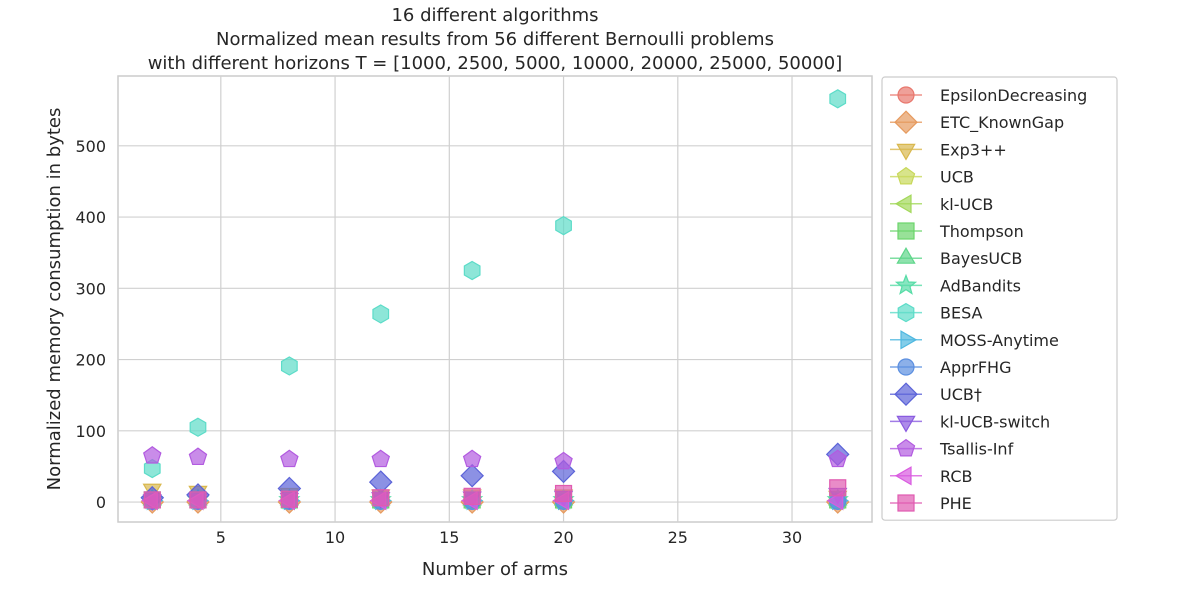 This screenshot has width=1200, height=600. What do you see at coordinates (563, 537) in the screenshot?
I see `x-tick-label: 20` at bounding box center [563, 537].